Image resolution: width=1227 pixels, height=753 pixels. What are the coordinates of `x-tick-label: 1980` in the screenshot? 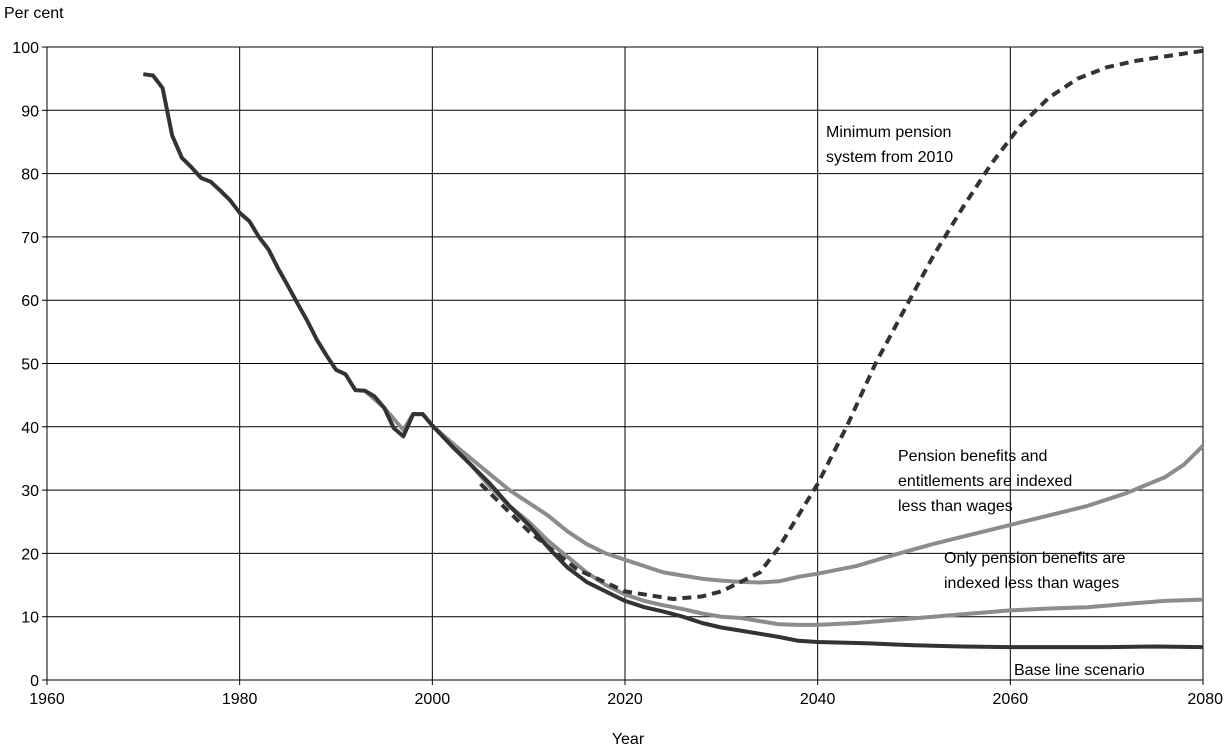 It's located at (240, 699).